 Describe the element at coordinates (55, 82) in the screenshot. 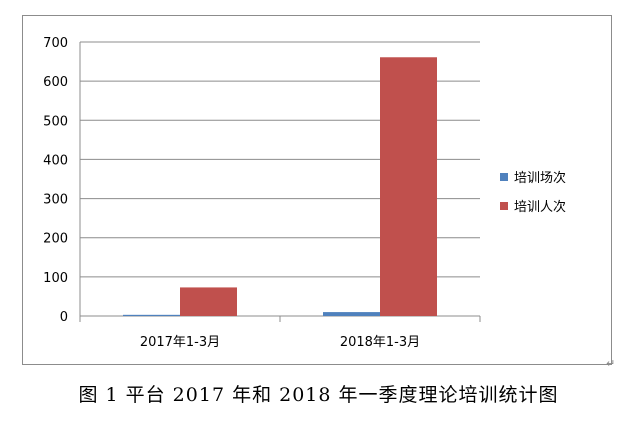

I see `y-tick-label: 600` at that location.